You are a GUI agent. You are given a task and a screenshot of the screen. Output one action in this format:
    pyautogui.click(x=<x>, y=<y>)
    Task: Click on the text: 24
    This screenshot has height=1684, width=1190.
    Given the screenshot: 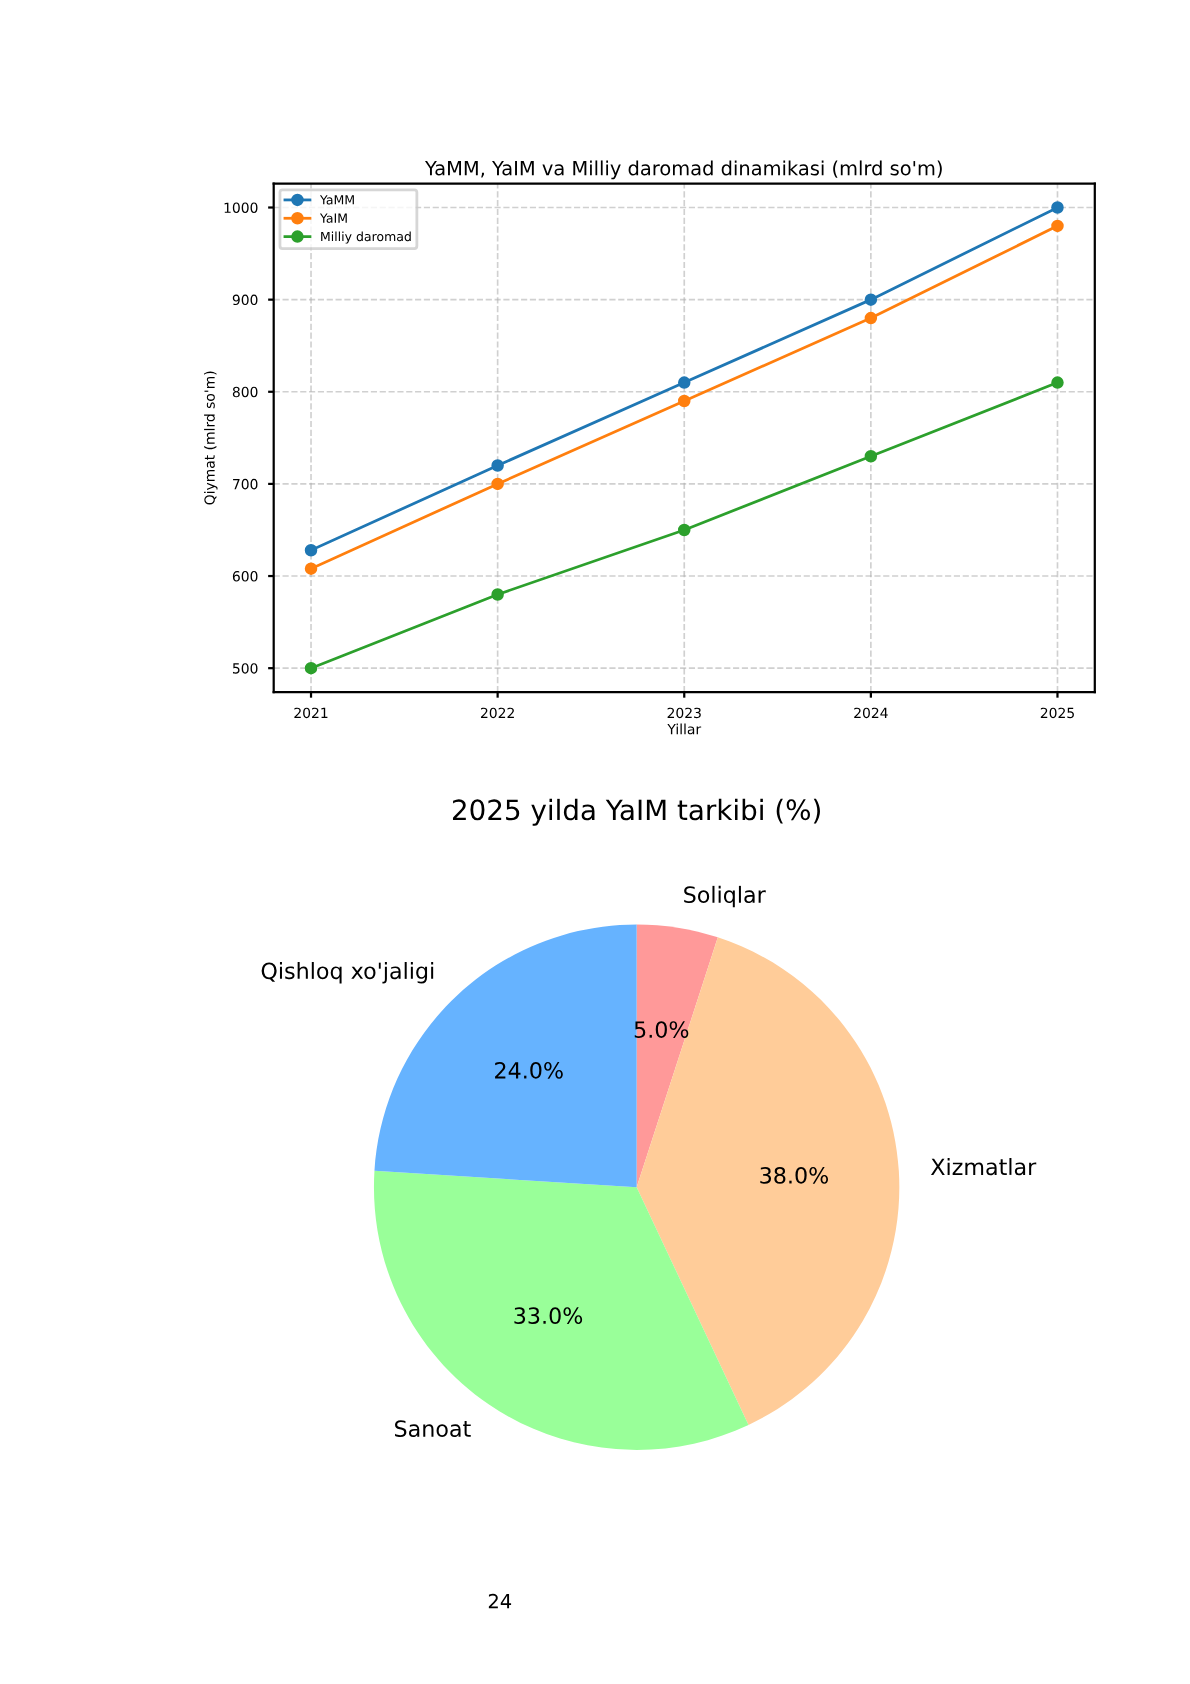 What is the action you would take?
    pyautogui.click(x=500, y=1601)
    